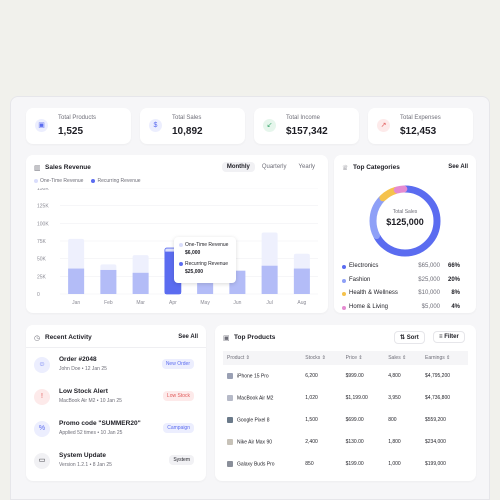 The height and width of the screenshot is (500, 500). I want to click on period-tabs: Monthly Quarterly Yearly, so click(270, 167).